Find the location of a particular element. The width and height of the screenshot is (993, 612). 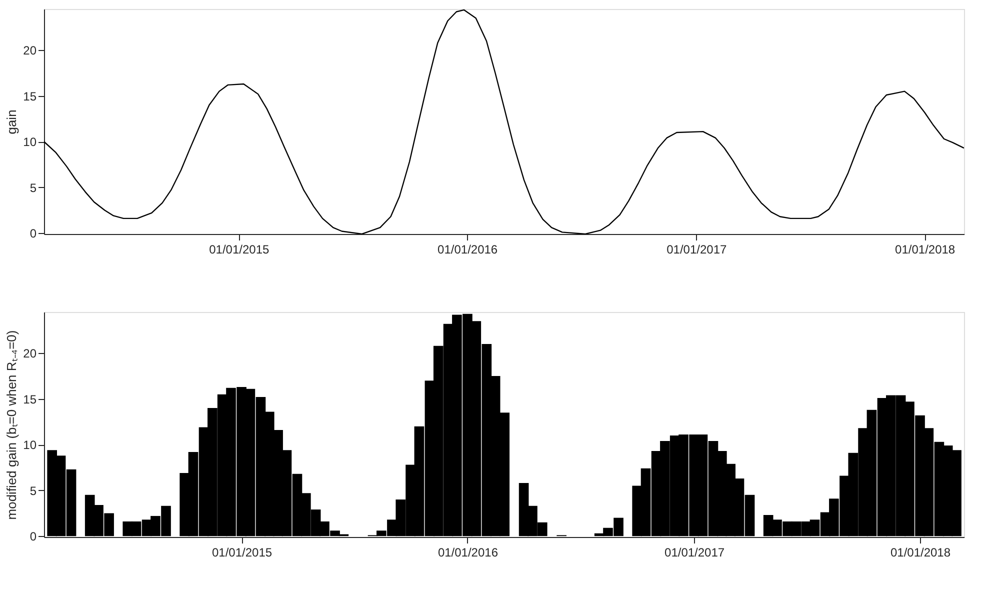

y-axis-title: modified gain (bₜ=0 when Rₜ₋₄=0) is located at coordinates (12, 425).